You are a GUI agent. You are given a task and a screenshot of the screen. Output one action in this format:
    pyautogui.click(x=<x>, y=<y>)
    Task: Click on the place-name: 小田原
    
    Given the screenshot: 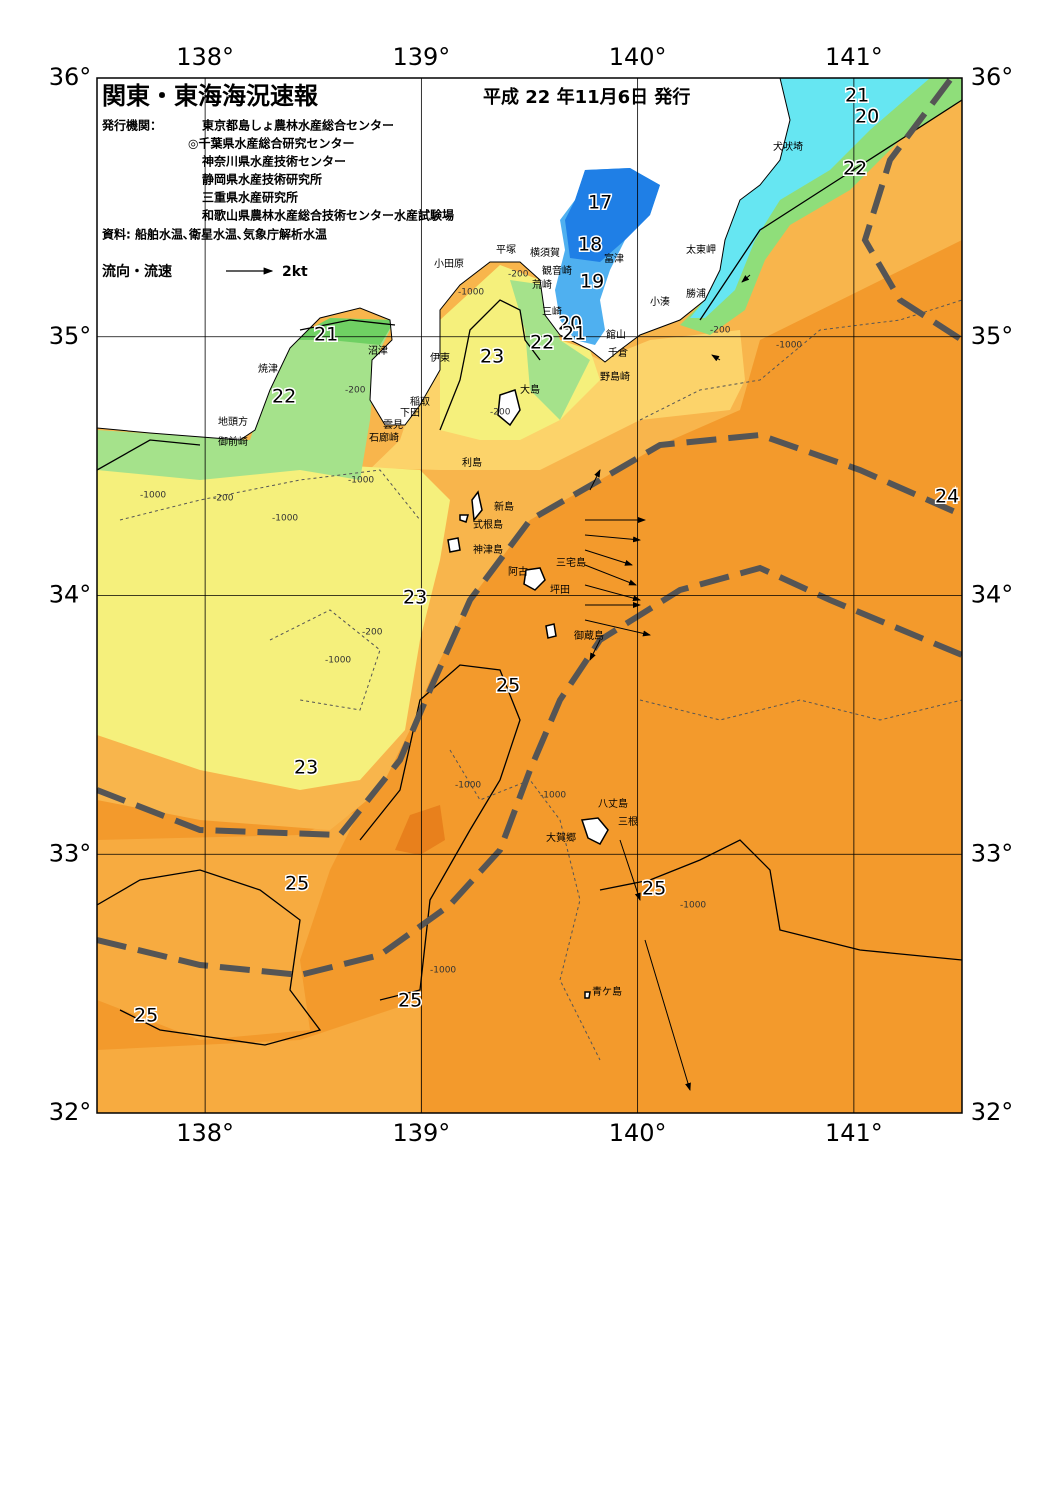 What is the action you would take?
    pyautogui.click(x=449, y=264)
    